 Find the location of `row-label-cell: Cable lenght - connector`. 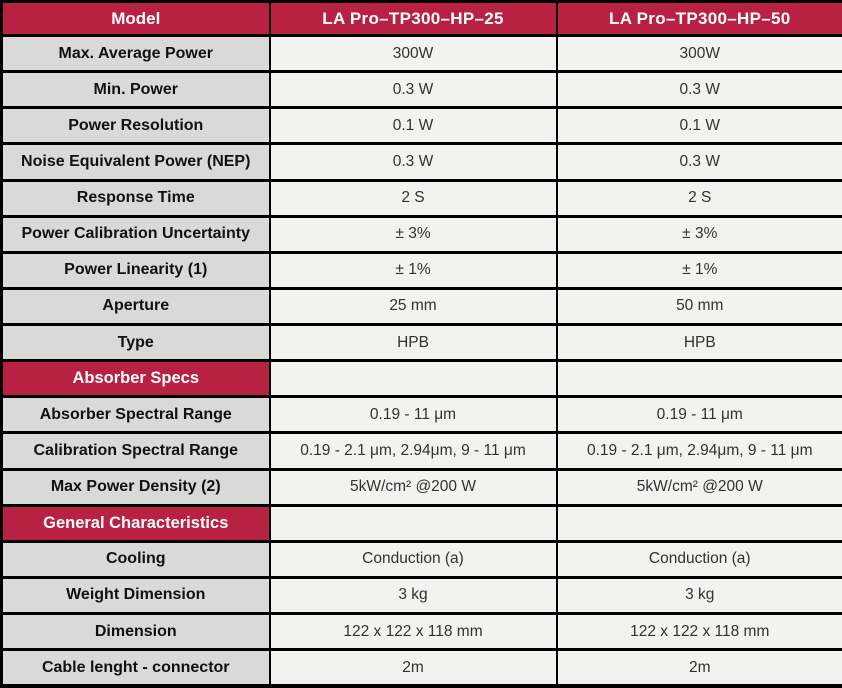

row-label-cell: Cable lenght - connector is located at coordinates (135, 668).